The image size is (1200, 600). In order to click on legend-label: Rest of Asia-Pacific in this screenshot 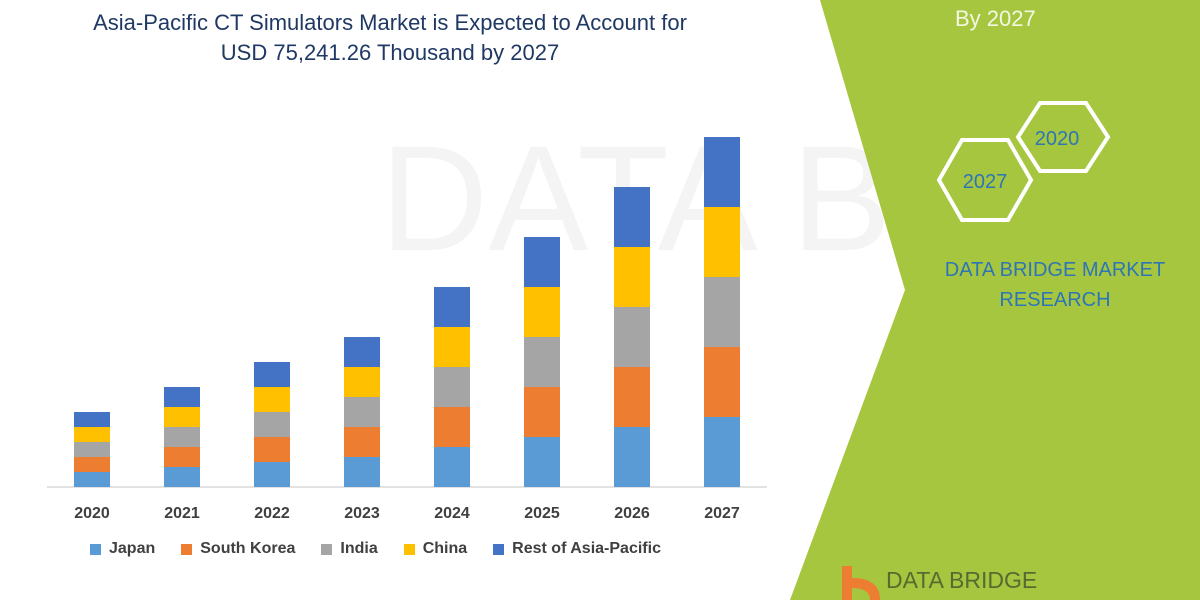, I will do `click(586, 548)`.